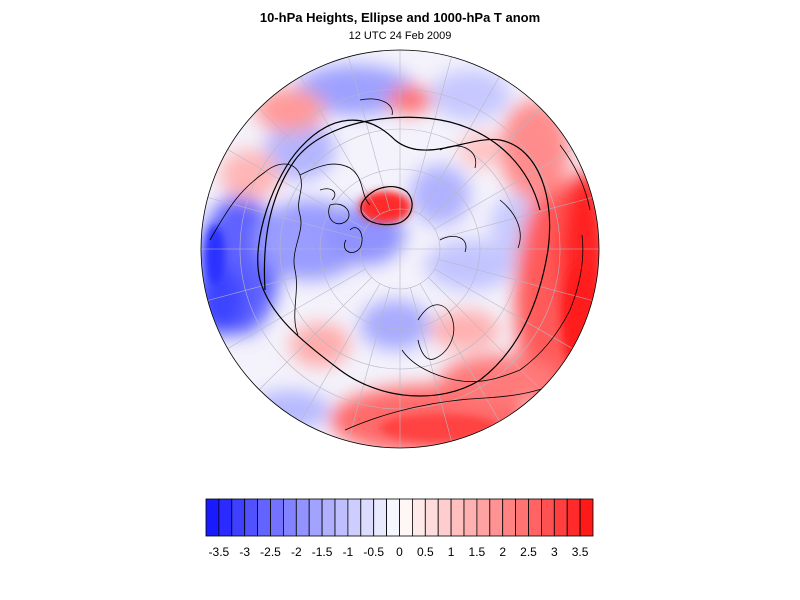 This screenshot has width=800, height=600. I want to click on colorbar-tick-label: 0, so click(399, 552).